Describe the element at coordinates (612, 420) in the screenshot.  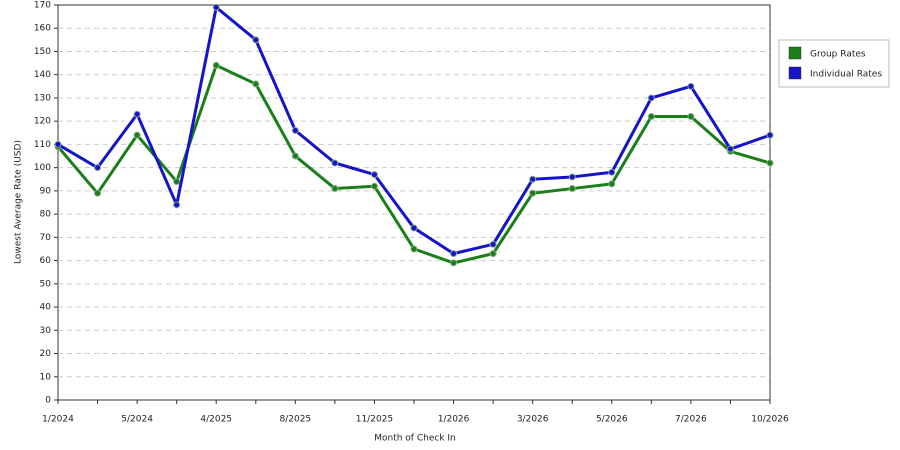
I see `x-tick-label: 5/2026` at that location.